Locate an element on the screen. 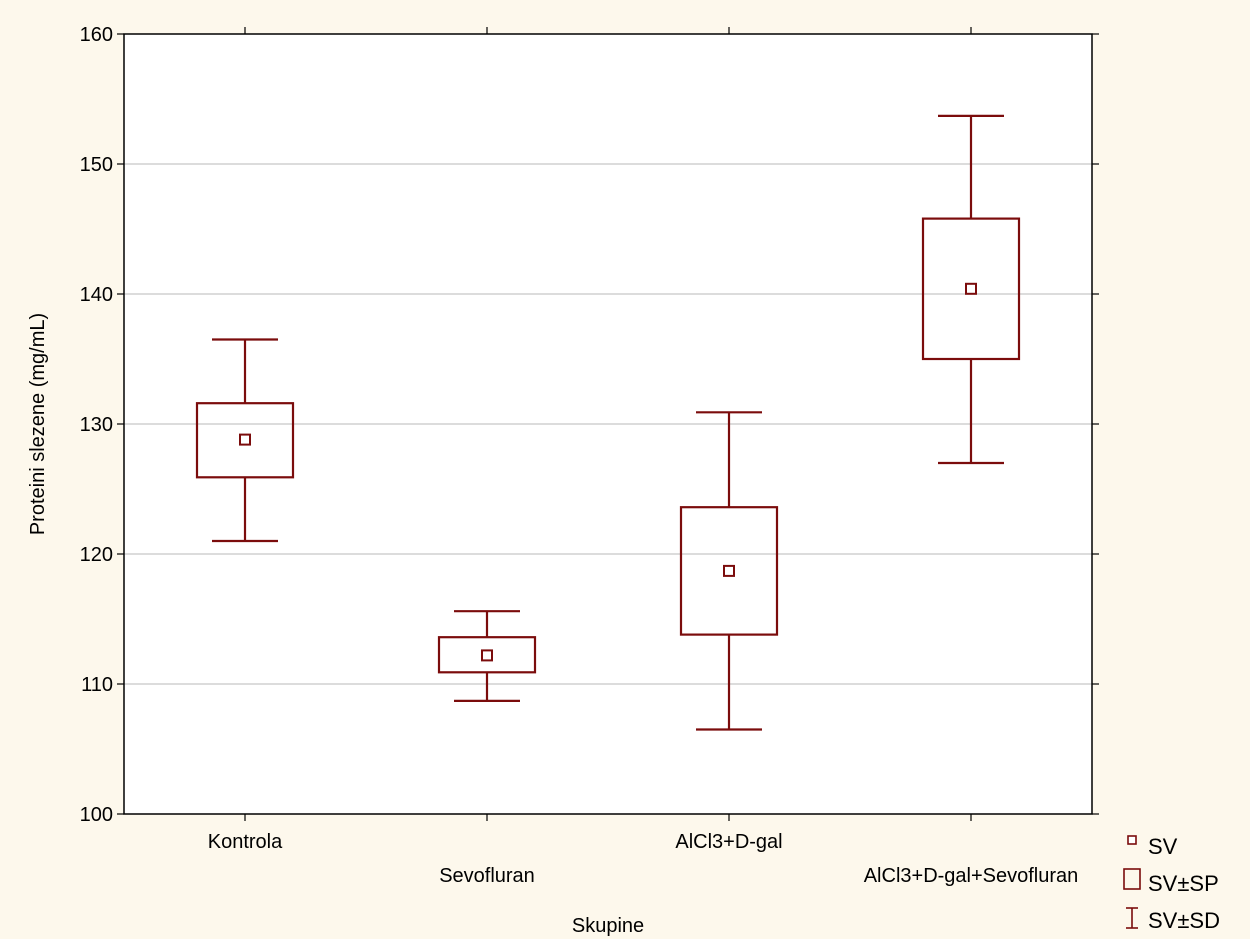 The width and height of the screenshot is (1250, 944). legend-label: SV±SD is located at coordinates (1184, 920).